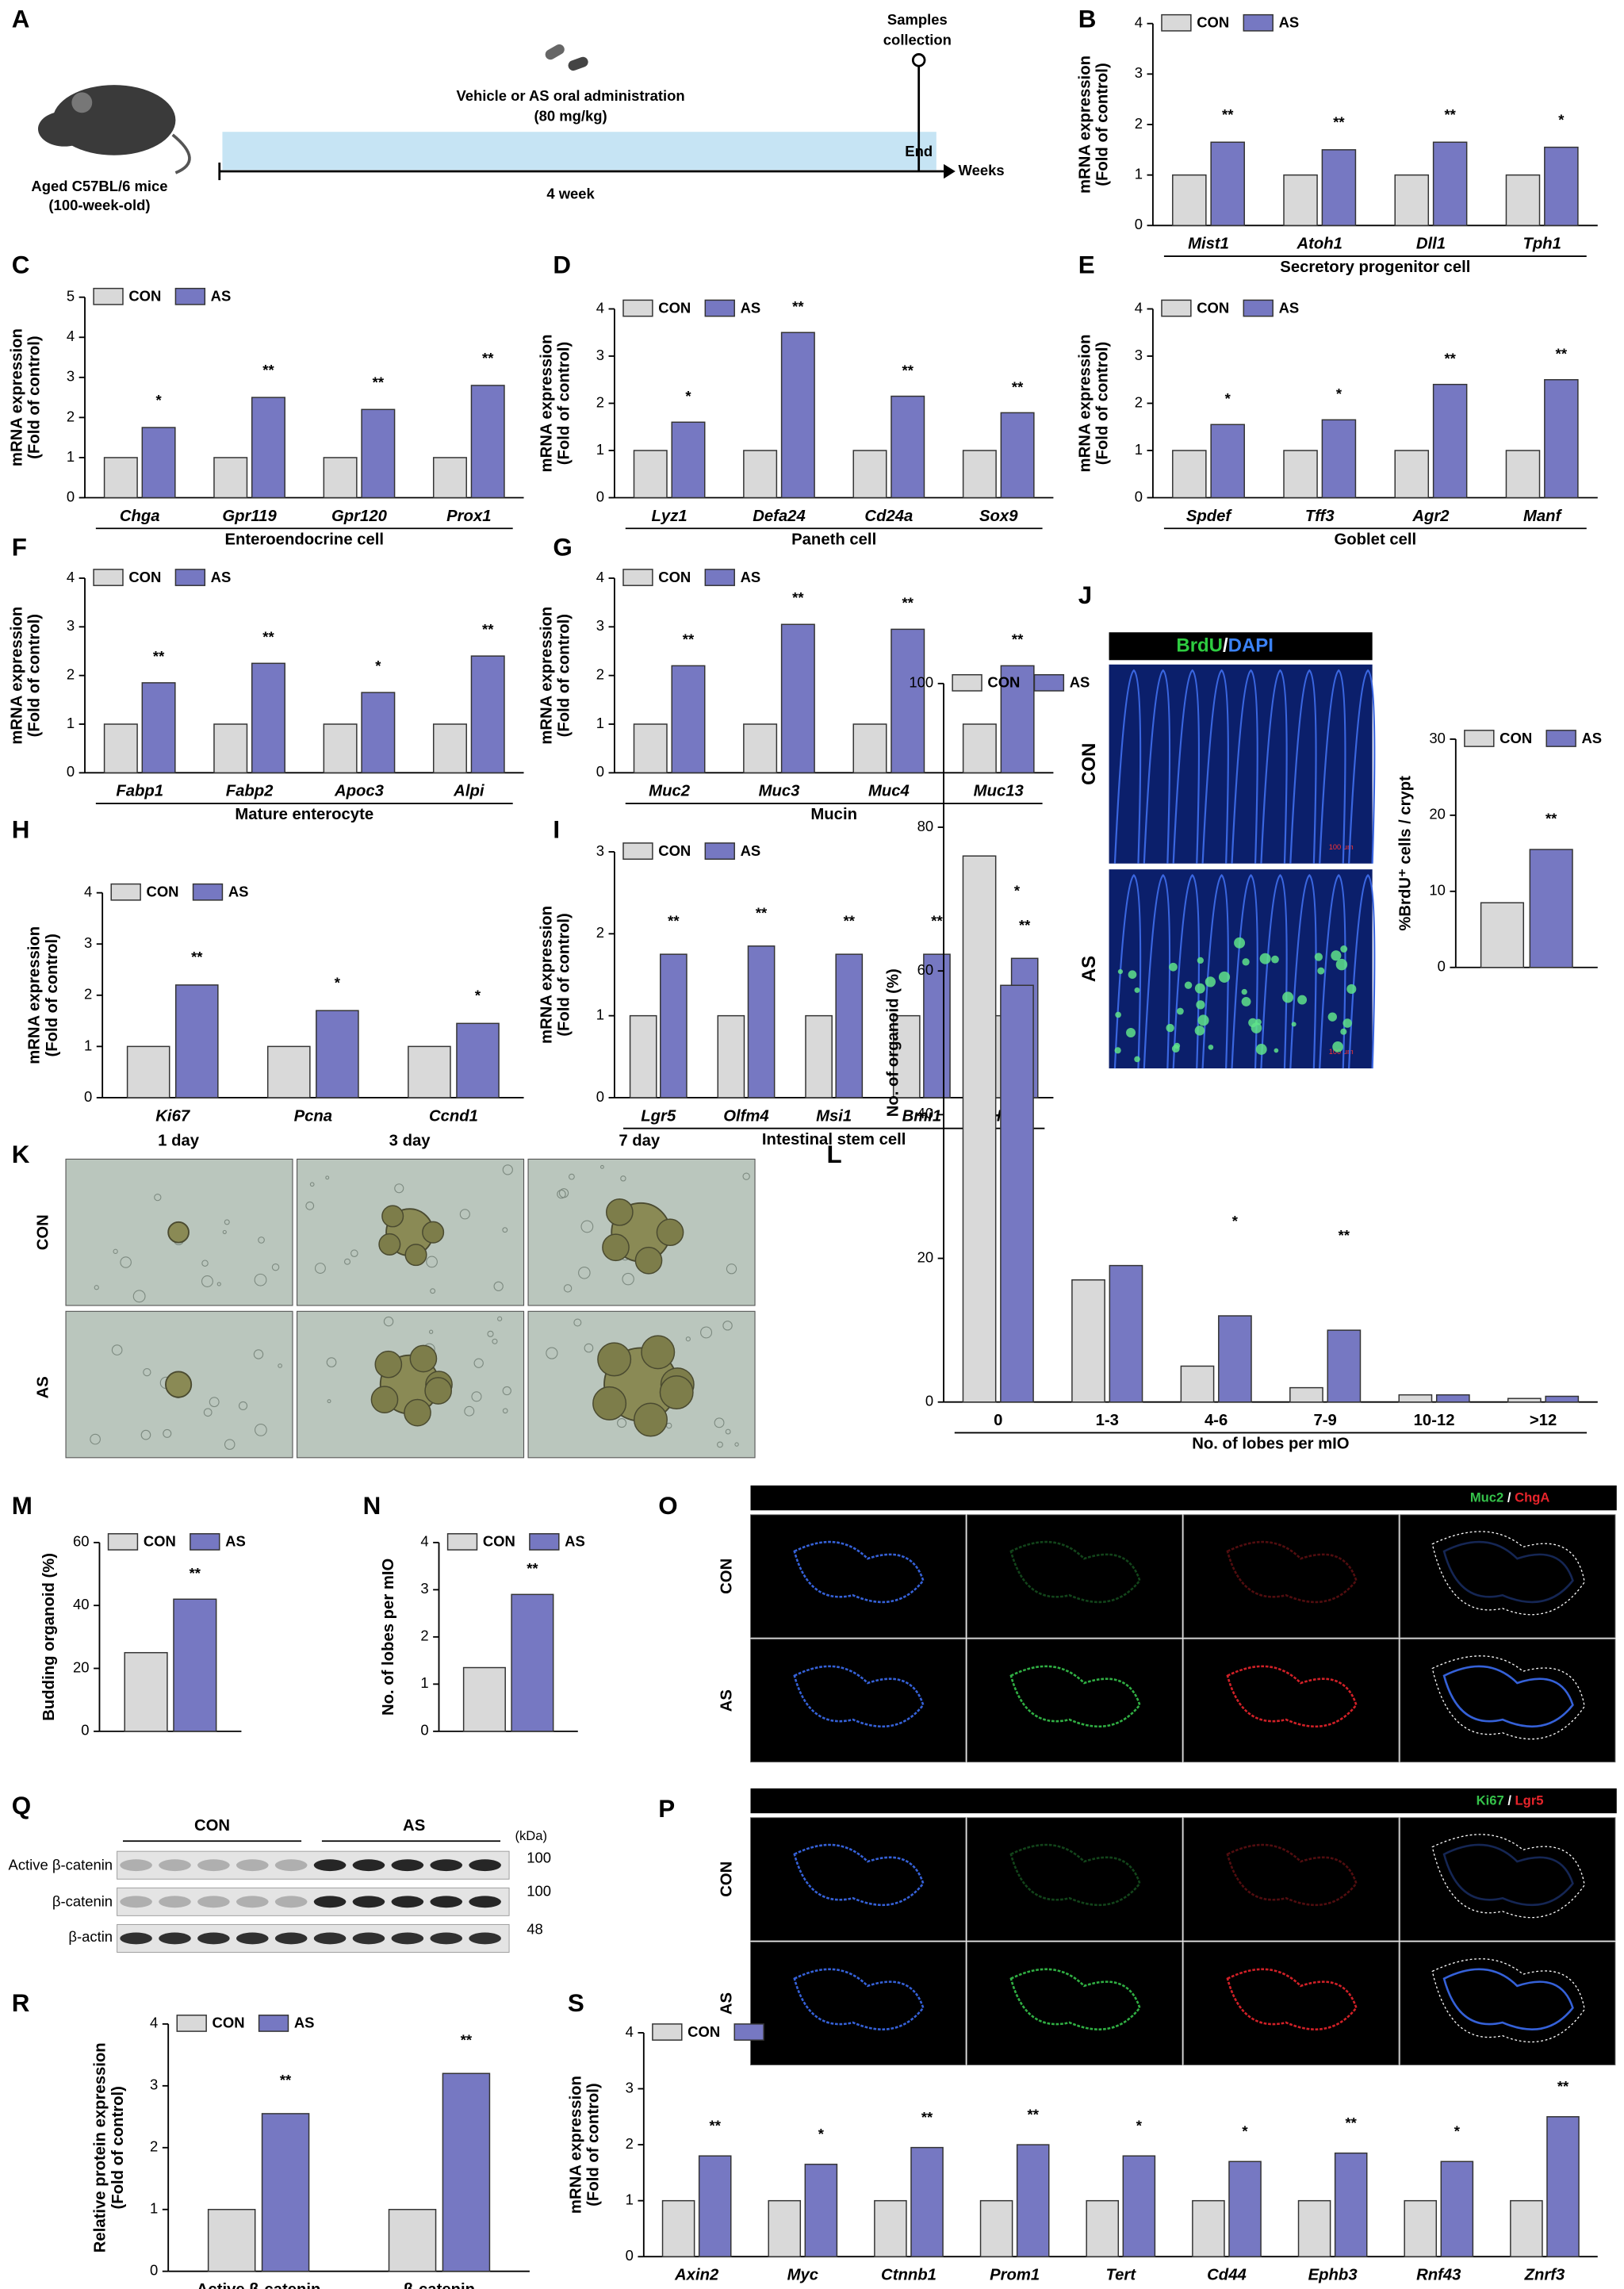 This screenshot has width=1624, height=2289. Describe the element at coordinates (139, 791) in the screenshot. I see `x-tick-label: Fabp1` at that location.